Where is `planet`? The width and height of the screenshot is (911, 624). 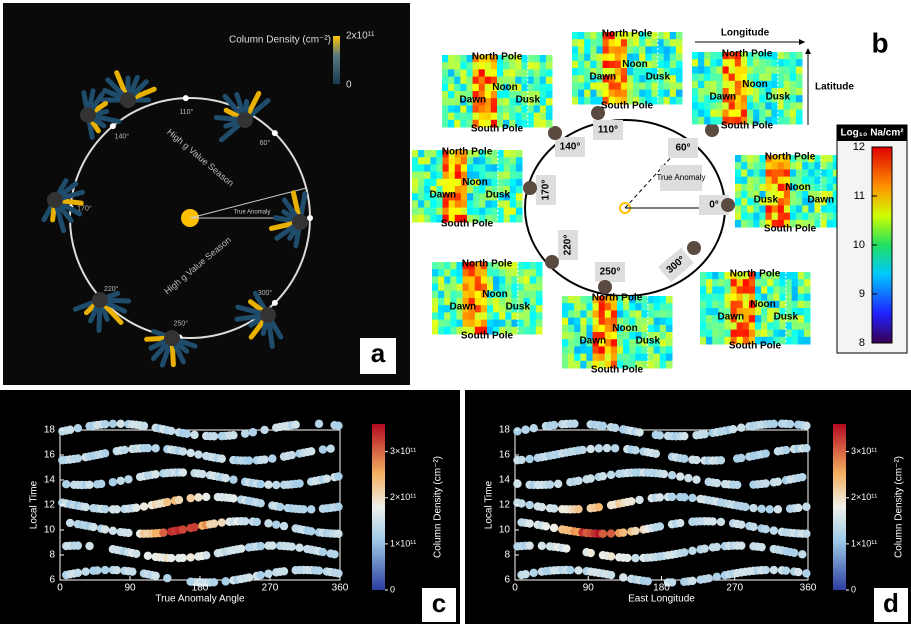 planet is located at coordinates (88, 115).